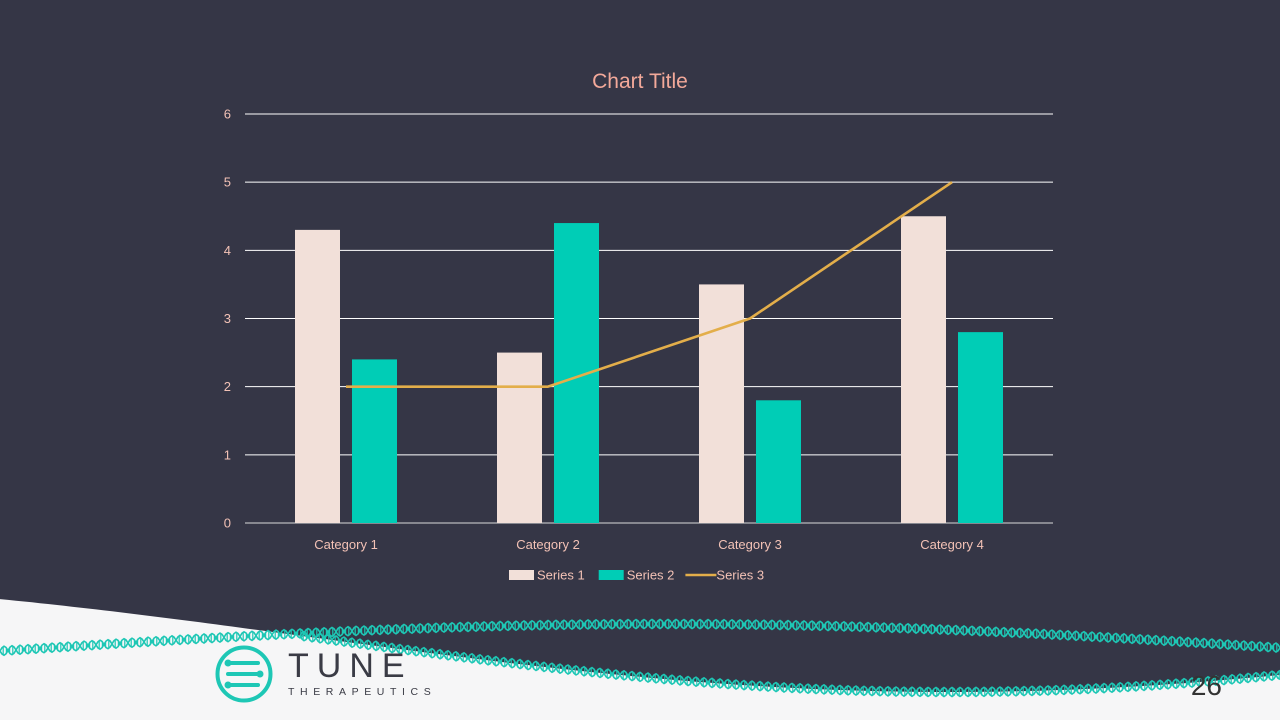  What do you see at coordinates (350, 666) in the screenshot?
I see `logo-word: TUNE` at bounding box center [350, 666].